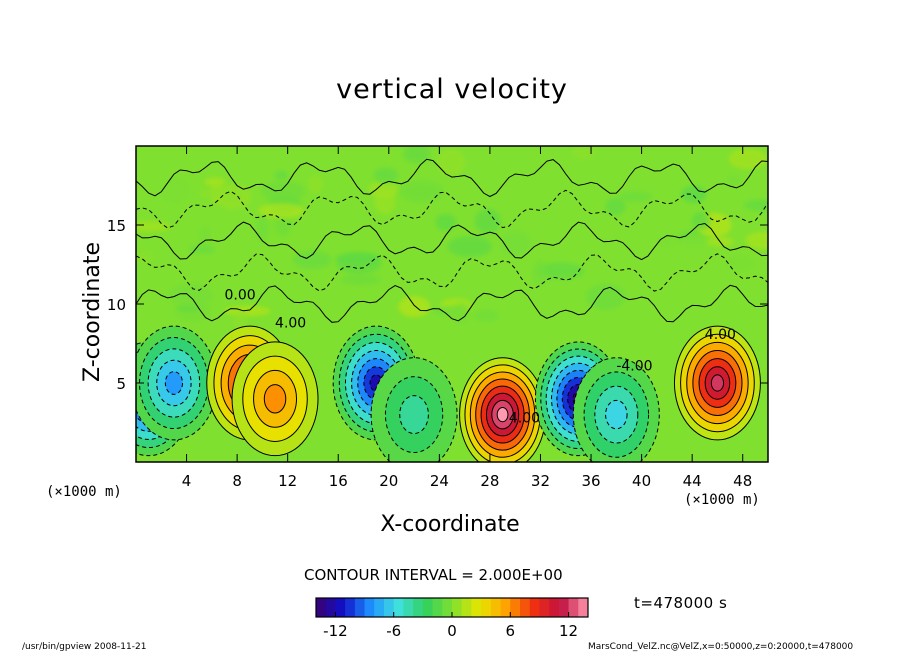 Image resolution: width=904 pixels, height=654 pixels. What do you see at coordinates (335, 631) in the screenshot?
I see `colorbar-tick-label: -12` at bounding box center [335, 631].